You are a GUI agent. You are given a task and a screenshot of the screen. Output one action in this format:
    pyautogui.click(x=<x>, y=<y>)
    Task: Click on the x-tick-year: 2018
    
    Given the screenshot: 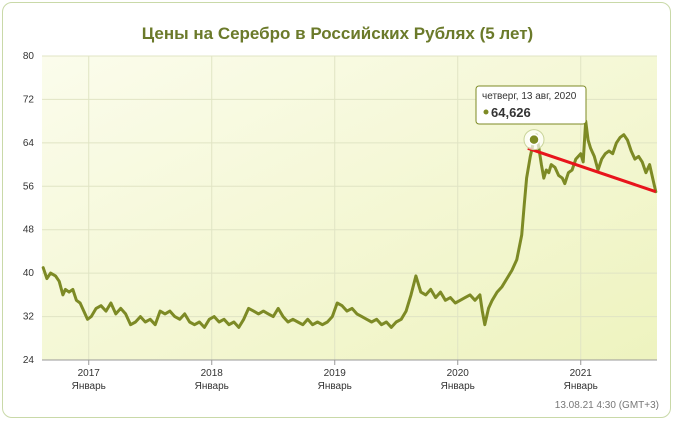 What is the action you would take?
    pyautogui.click(x=212, y=373)
    